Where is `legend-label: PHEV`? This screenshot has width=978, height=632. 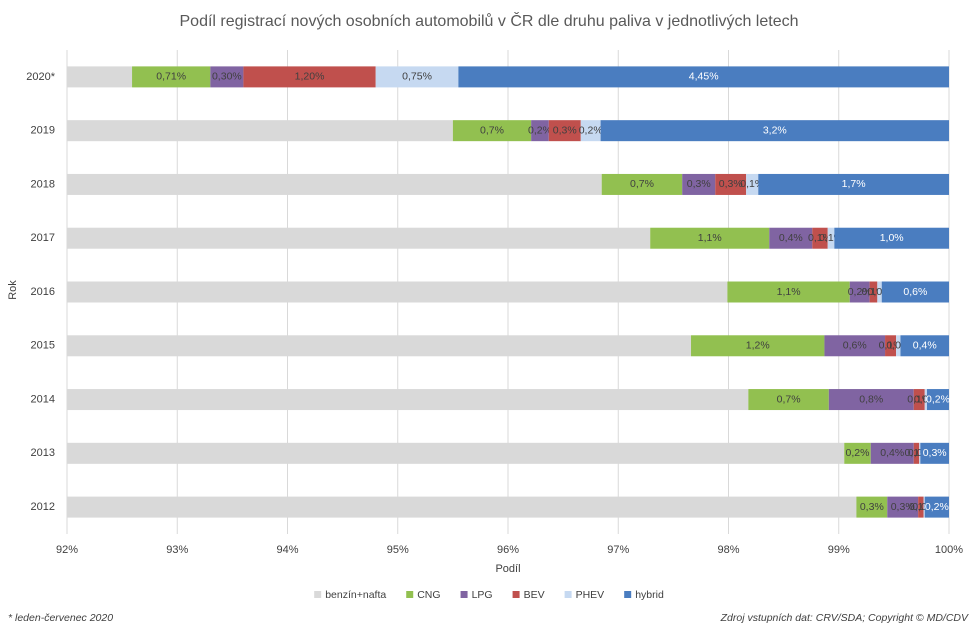
legend-label: PHEV is located at coordinates (590, 595).